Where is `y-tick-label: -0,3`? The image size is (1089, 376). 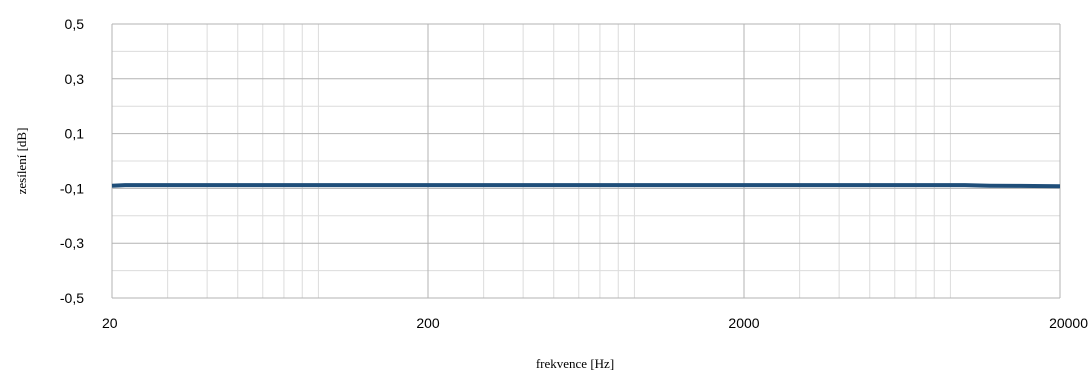 y-tick-label: -0,3 is located at coordinates (72, 243).